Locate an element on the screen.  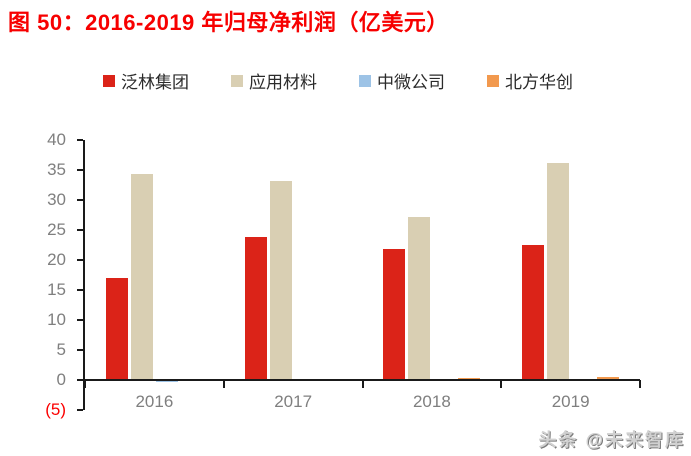
chart-title: 图 50：2016-2019 年归母净利润（亿美元） is located at coordinates (228, 22).